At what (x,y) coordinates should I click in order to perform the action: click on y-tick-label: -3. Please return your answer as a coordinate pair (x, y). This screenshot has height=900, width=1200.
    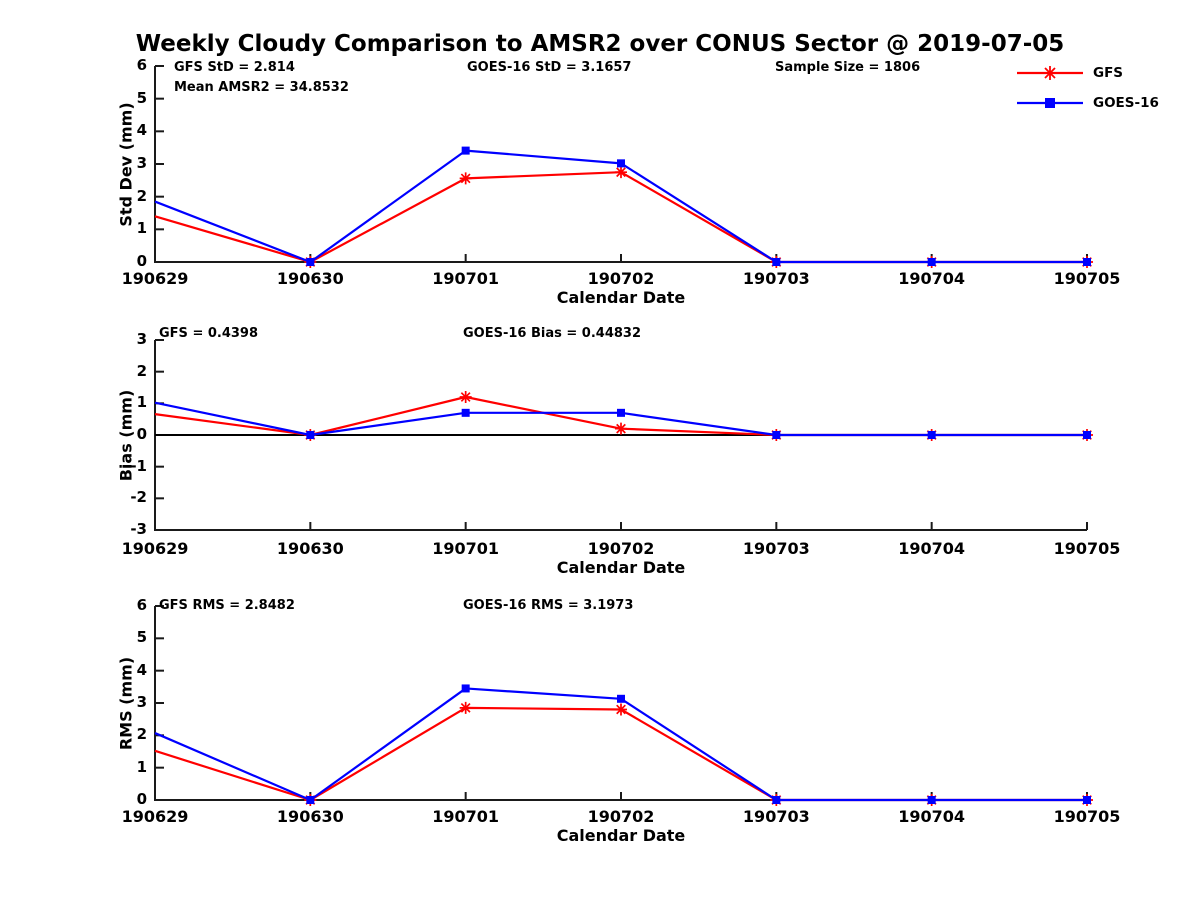
    Looking at the image, I should click on (138, 529).